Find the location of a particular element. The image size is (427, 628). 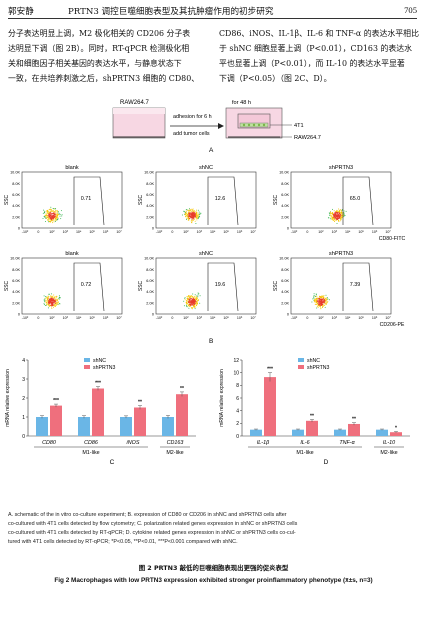

flow-plot-frame is located at coordinates (72, 200).